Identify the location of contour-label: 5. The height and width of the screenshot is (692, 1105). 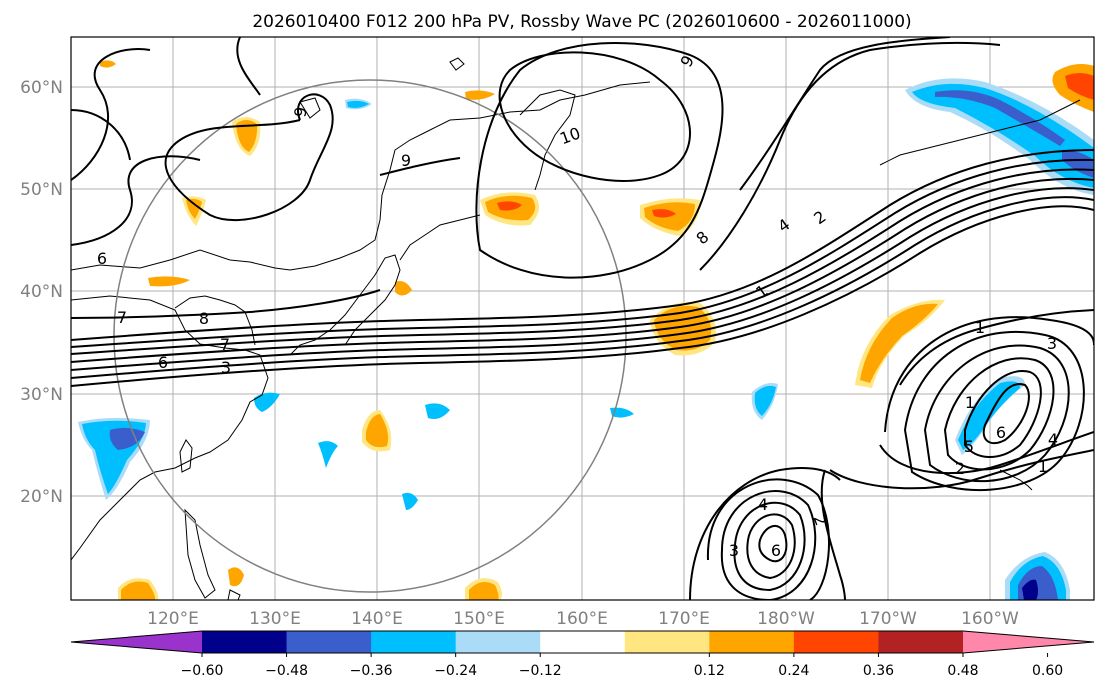
(969, 446).